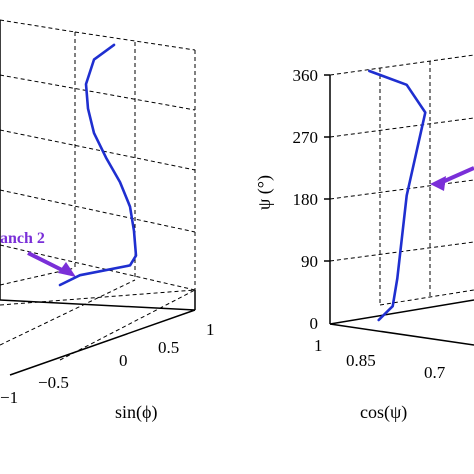  What do you see at coordinates (47, 262) in the screenshot?
I see `annotation-arrow-shaft` at bounding box center [47, 262].